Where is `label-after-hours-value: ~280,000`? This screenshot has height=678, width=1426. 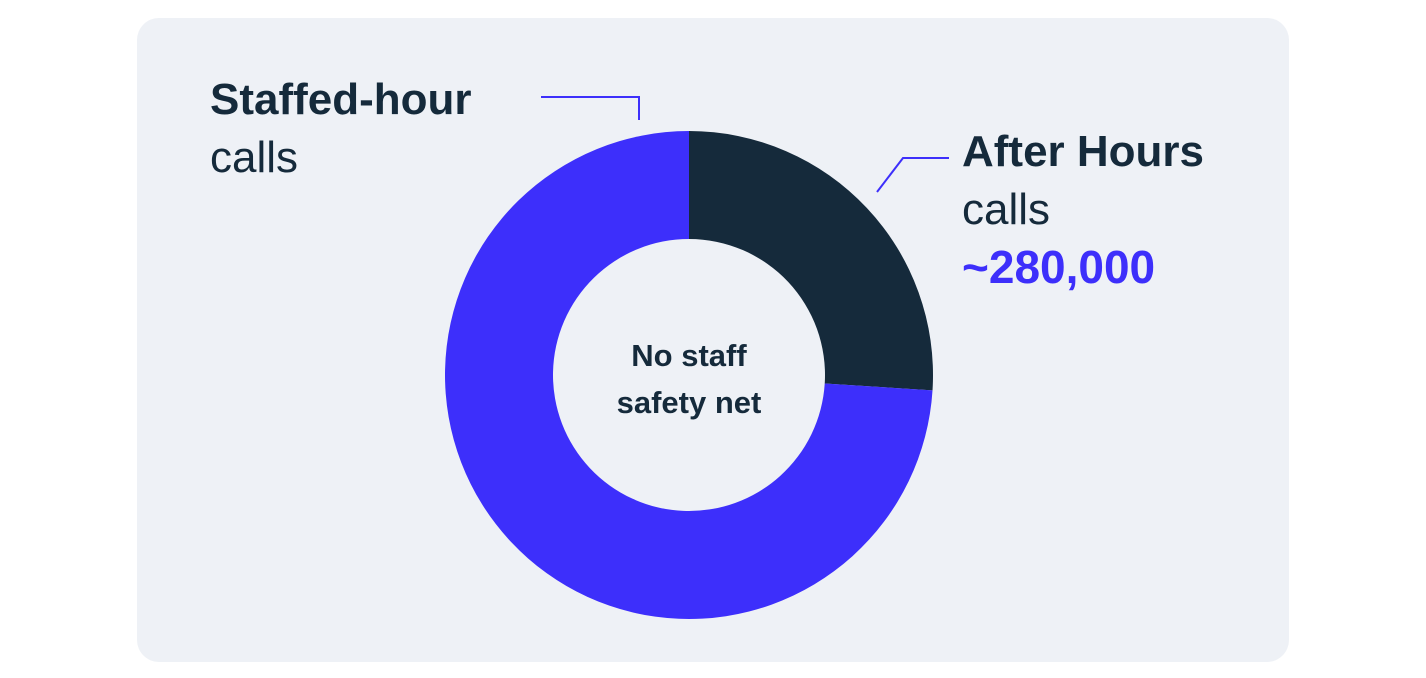
label-after-hours-value: ~280,000 is located at coordinates (1058, 267).